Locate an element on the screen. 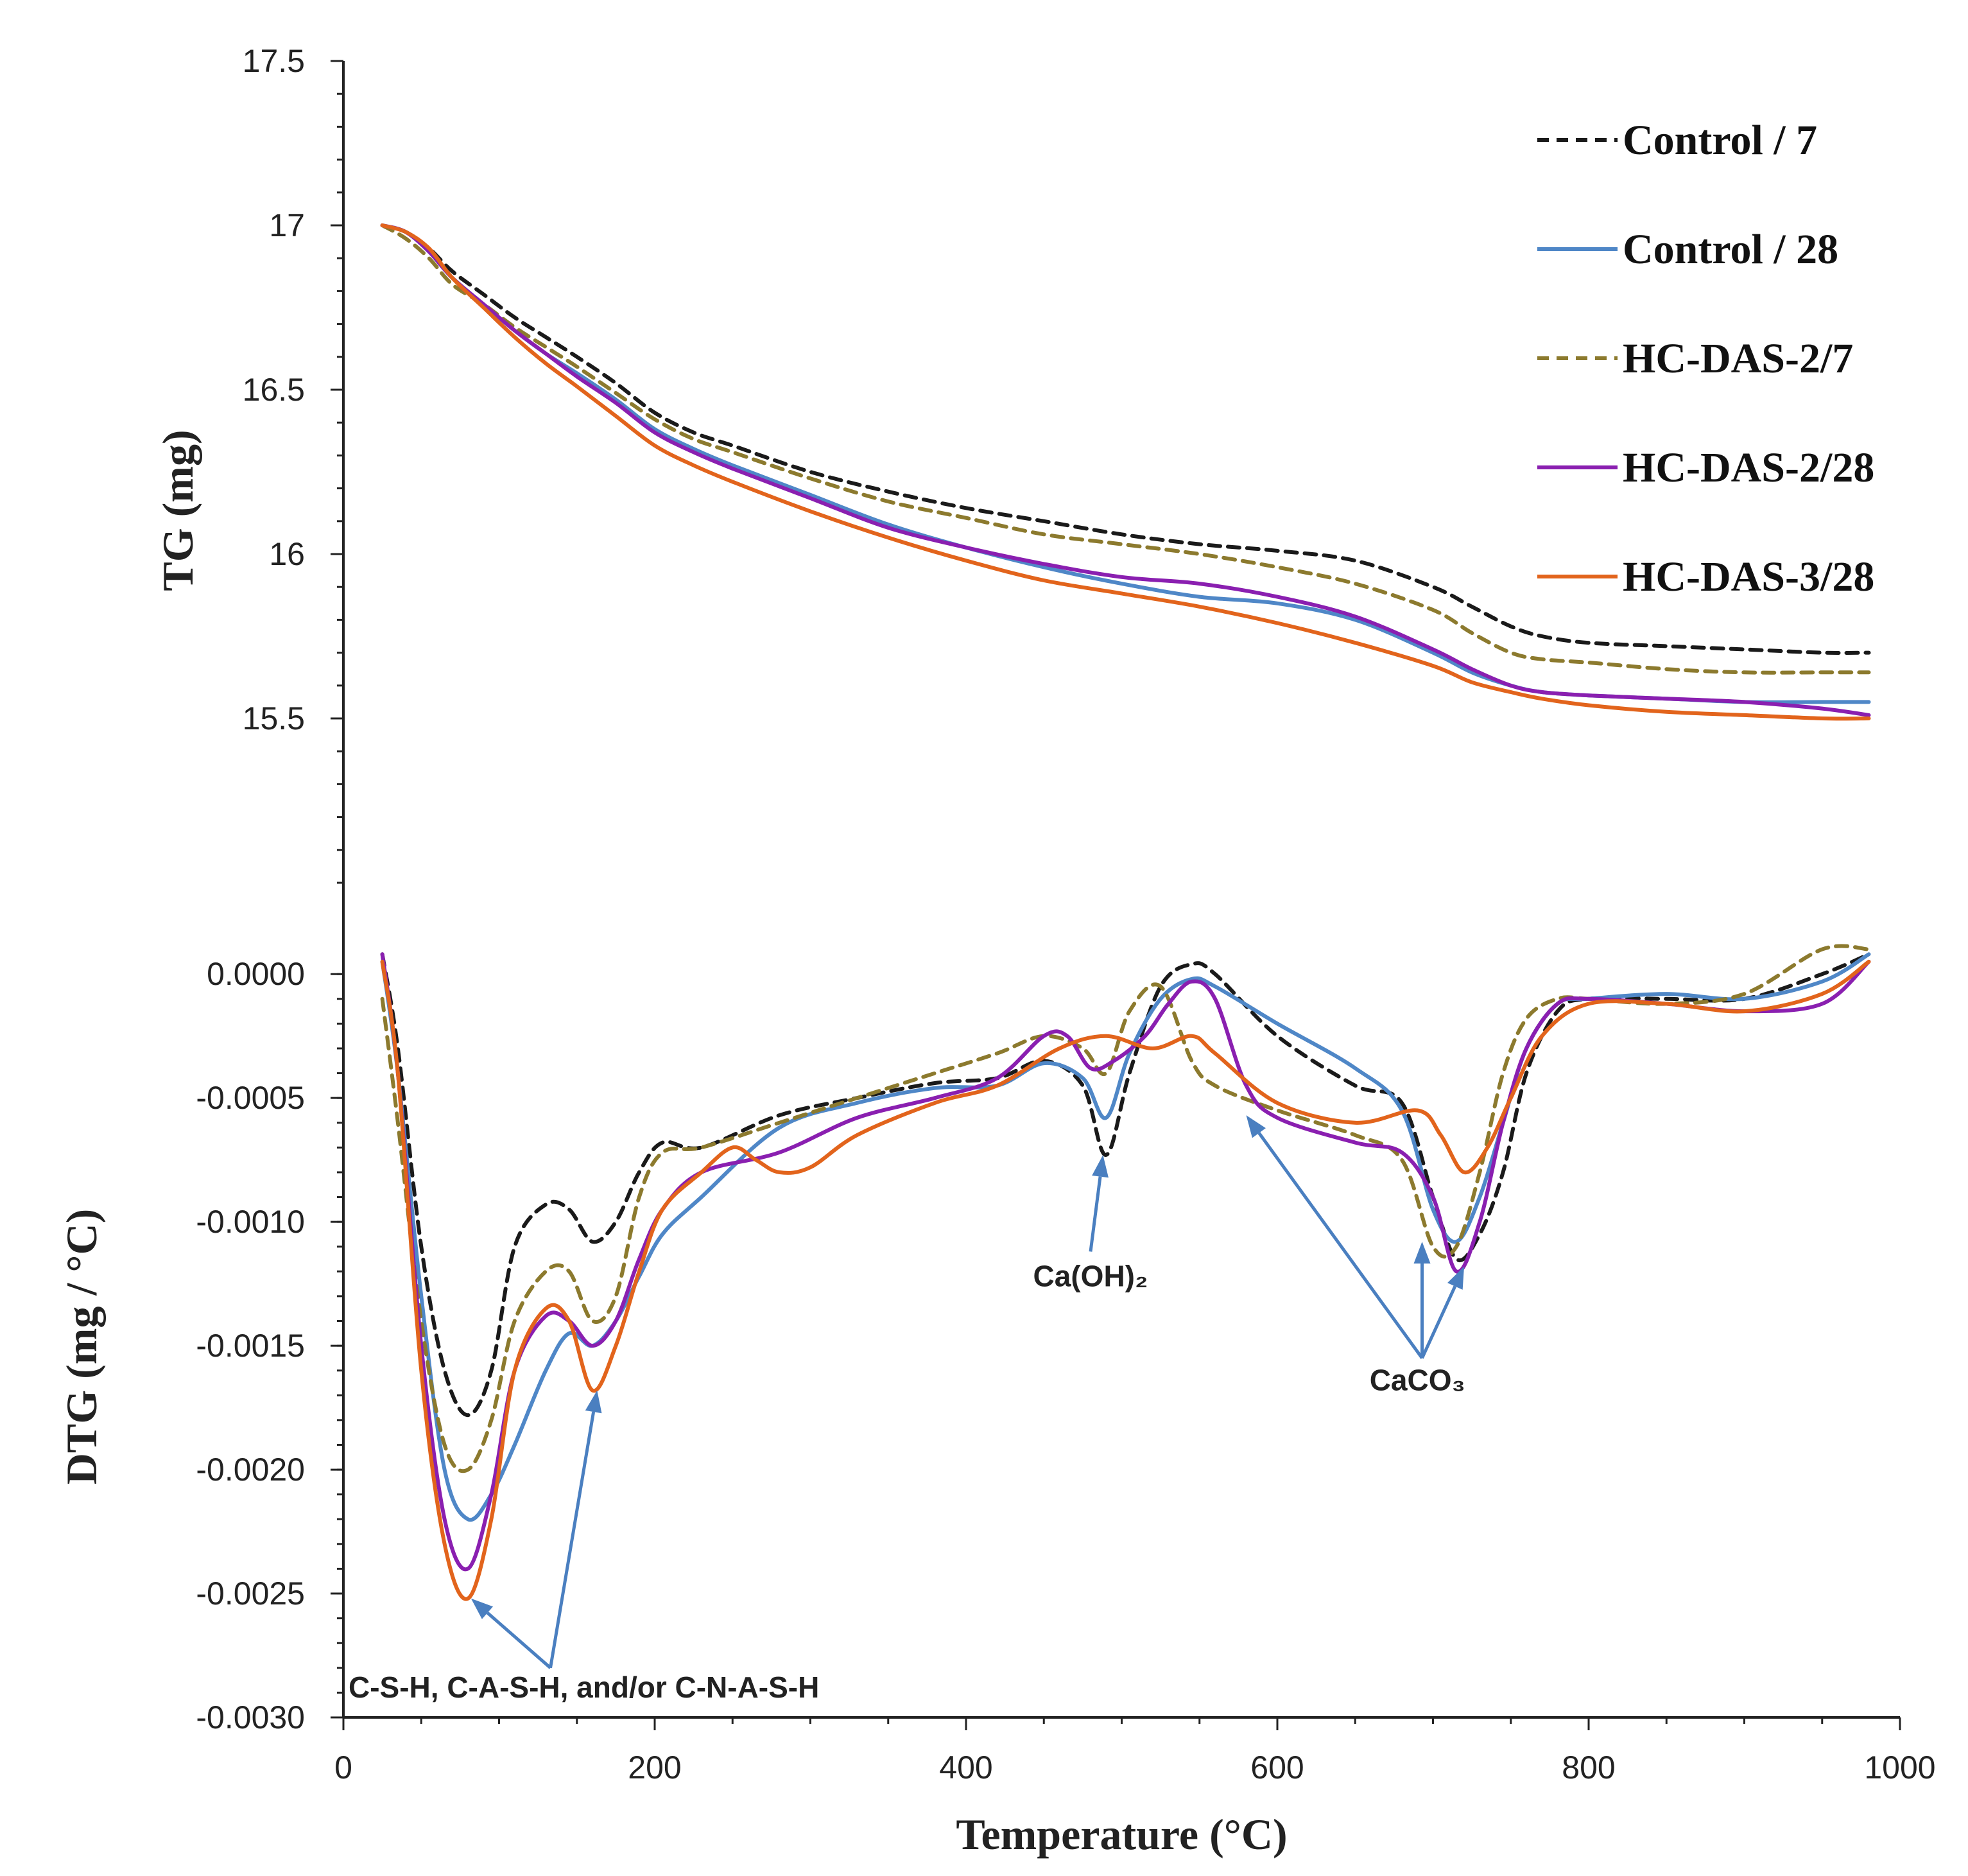  x-axis-title: Temperature (°C) is located at coordinates (1121, 1835).